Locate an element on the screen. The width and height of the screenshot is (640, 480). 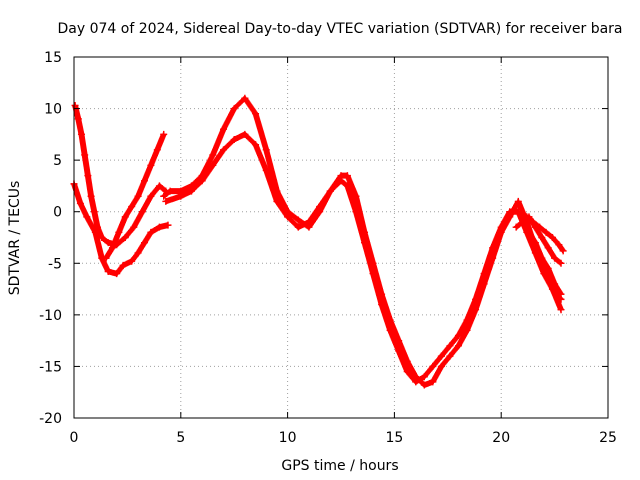
y-tick-label: -20 is located at coordinates (50, 419).